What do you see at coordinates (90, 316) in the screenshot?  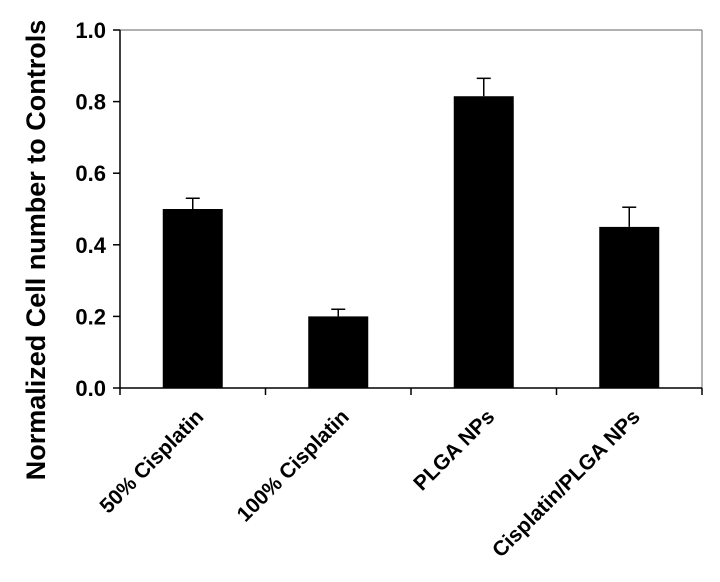 I see `y-tick-label: 0.2` at bounding box center [90, 316].